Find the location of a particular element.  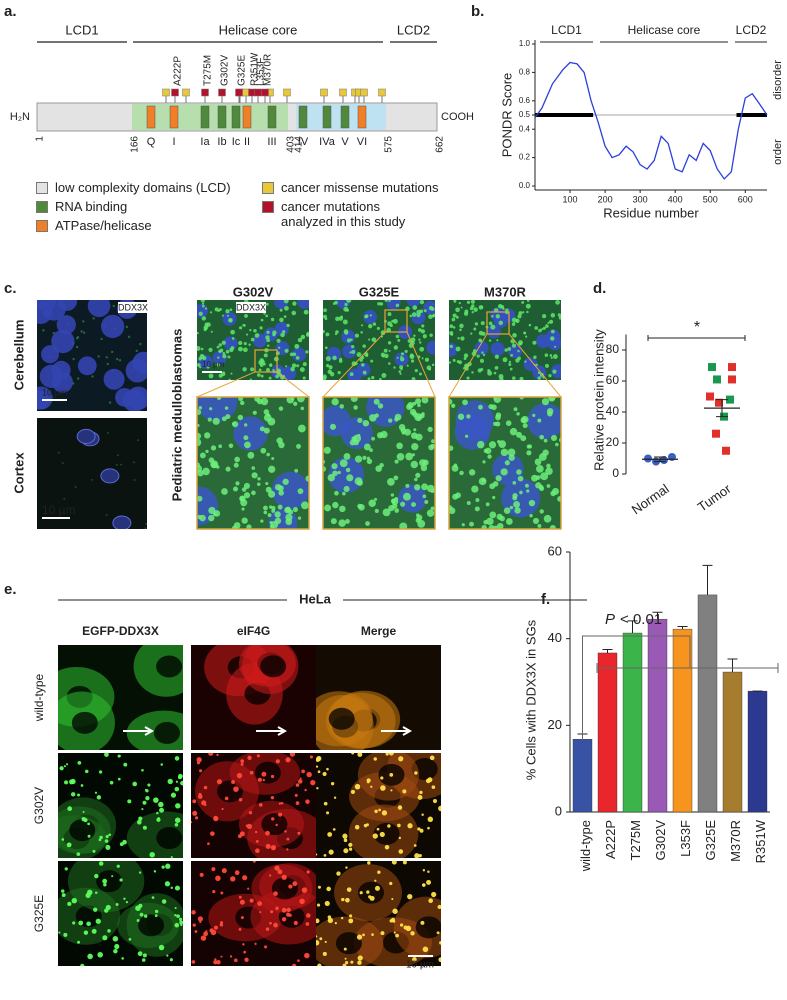

pondr-line is located at coordinates (651, 120).